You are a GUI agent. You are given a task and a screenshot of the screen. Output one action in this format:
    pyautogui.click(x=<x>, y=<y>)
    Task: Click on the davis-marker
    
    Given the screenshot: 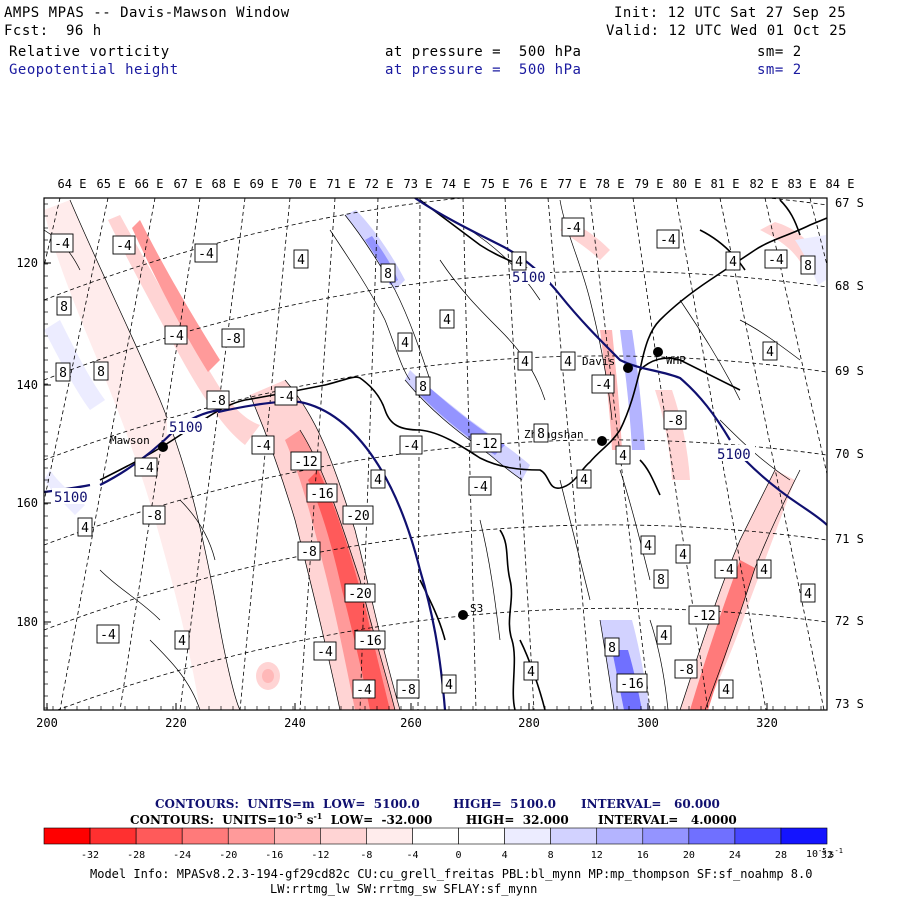 What is the action you would take?
    pyautogui.click(x=628, y=368)
    